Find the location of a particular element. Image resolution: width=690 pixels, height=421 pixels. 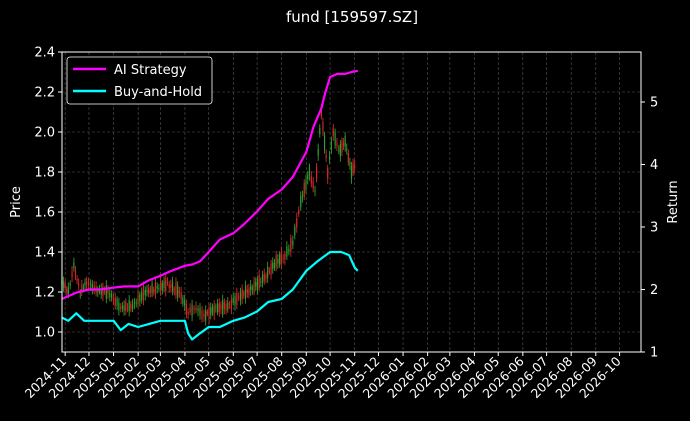

left-tick-label: 1.2 is located at coordinates (44, 293).